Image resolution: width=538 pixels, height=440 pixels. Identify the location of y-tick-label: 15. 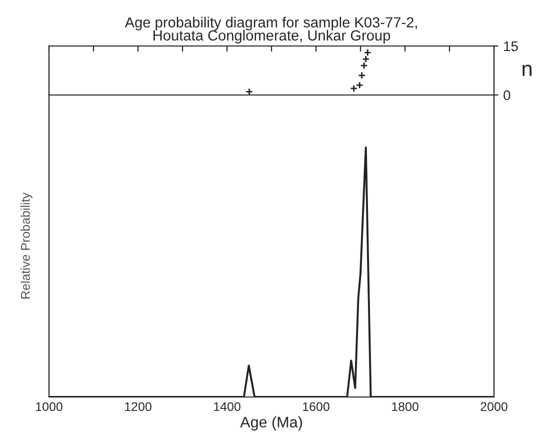
(511, 46).